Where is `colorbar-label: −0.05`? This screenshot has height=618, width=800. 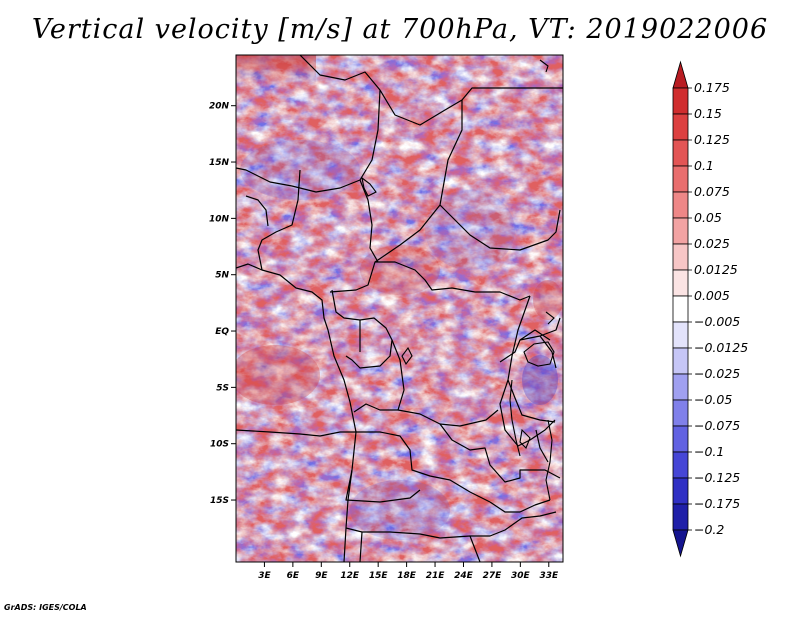 colorbar-label: −0.05 is located at coordinates (713, 399).